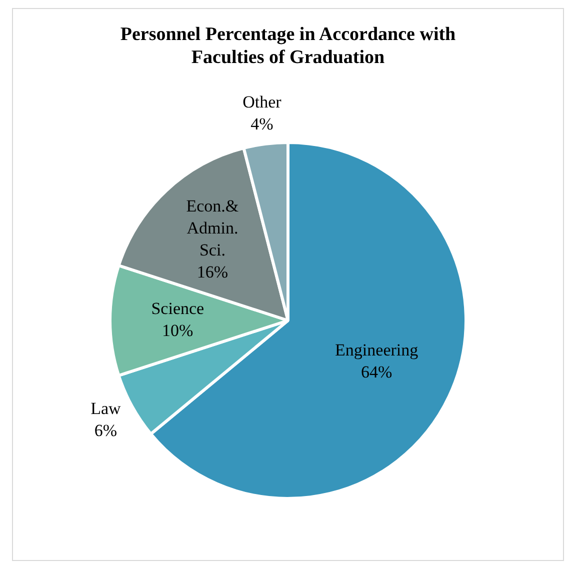 The image size is (565, 564). I want to click on data-label: 16%, so click(212, 272).